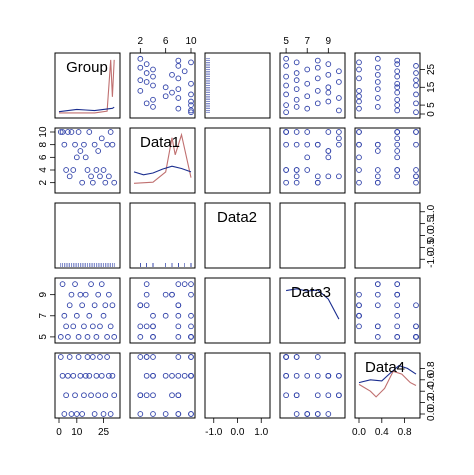 Image resolution: width=474 pixels, height=475 pixels. Describe the element at coordinates (431, 223) in the screenshot. I see `tick-label-right-Data2-3: 0.5` at that location.